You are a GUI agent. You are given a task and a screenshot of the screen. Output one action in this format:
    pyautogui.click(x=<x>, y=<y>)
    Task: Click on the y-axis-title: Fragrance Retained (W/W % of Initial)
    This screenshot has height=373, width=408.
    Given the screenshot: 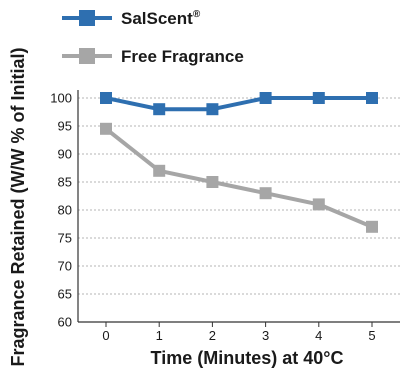 What is the action you would take?
    pyautogui.click(x=18, y=206)
    